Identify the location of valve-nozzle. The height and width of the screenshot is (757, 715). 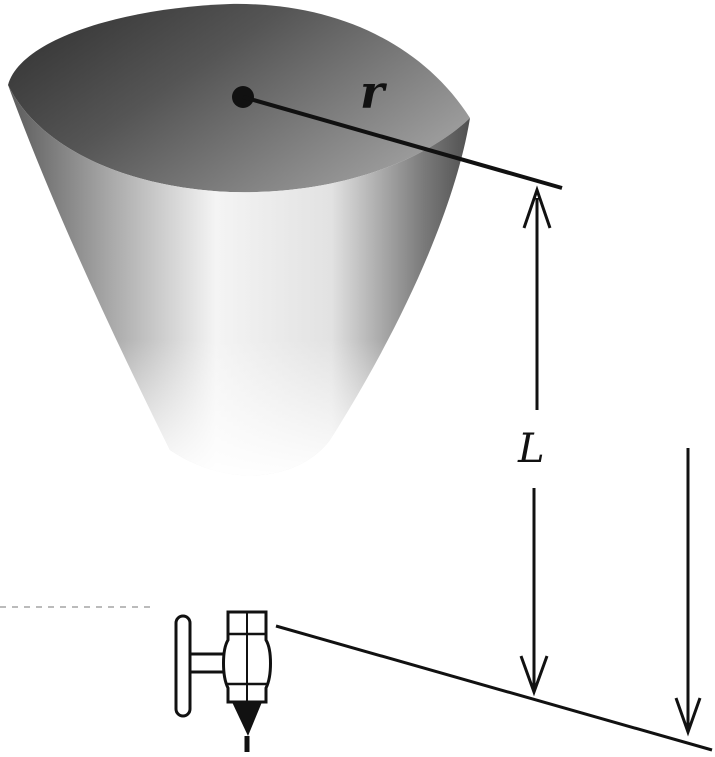
(223, 681).